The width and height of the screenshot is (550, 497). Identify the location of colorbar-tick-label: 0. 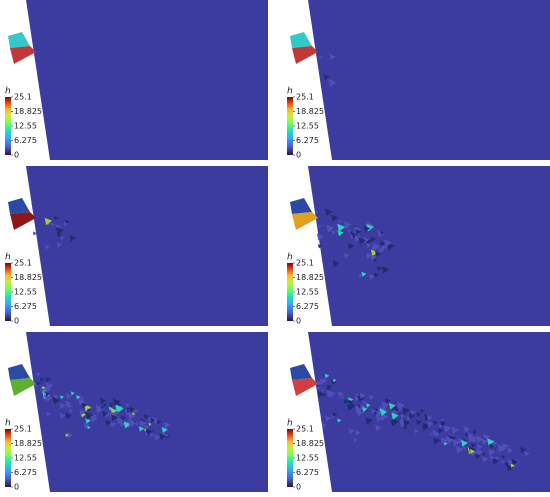
(298, 155).